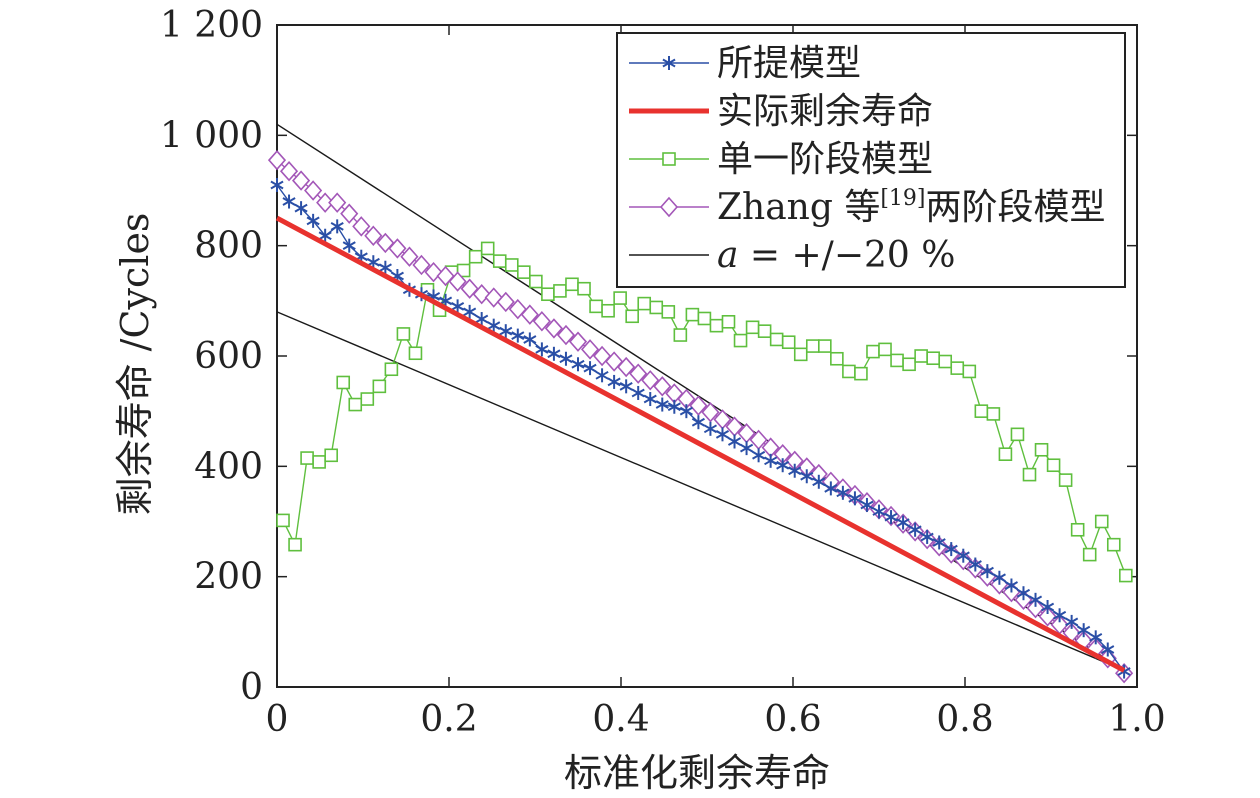 The image size is (1260, 798). I want to click on x-axis-title: 标准化剩余寿命, so click(697, 772).